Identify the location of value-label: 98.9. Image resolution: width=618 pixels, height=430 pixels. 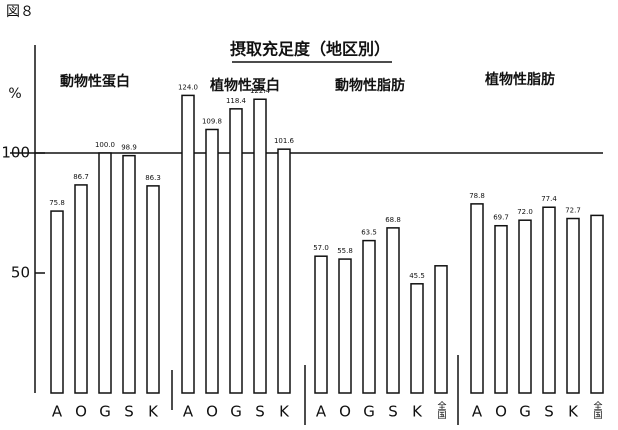
(129, 148).